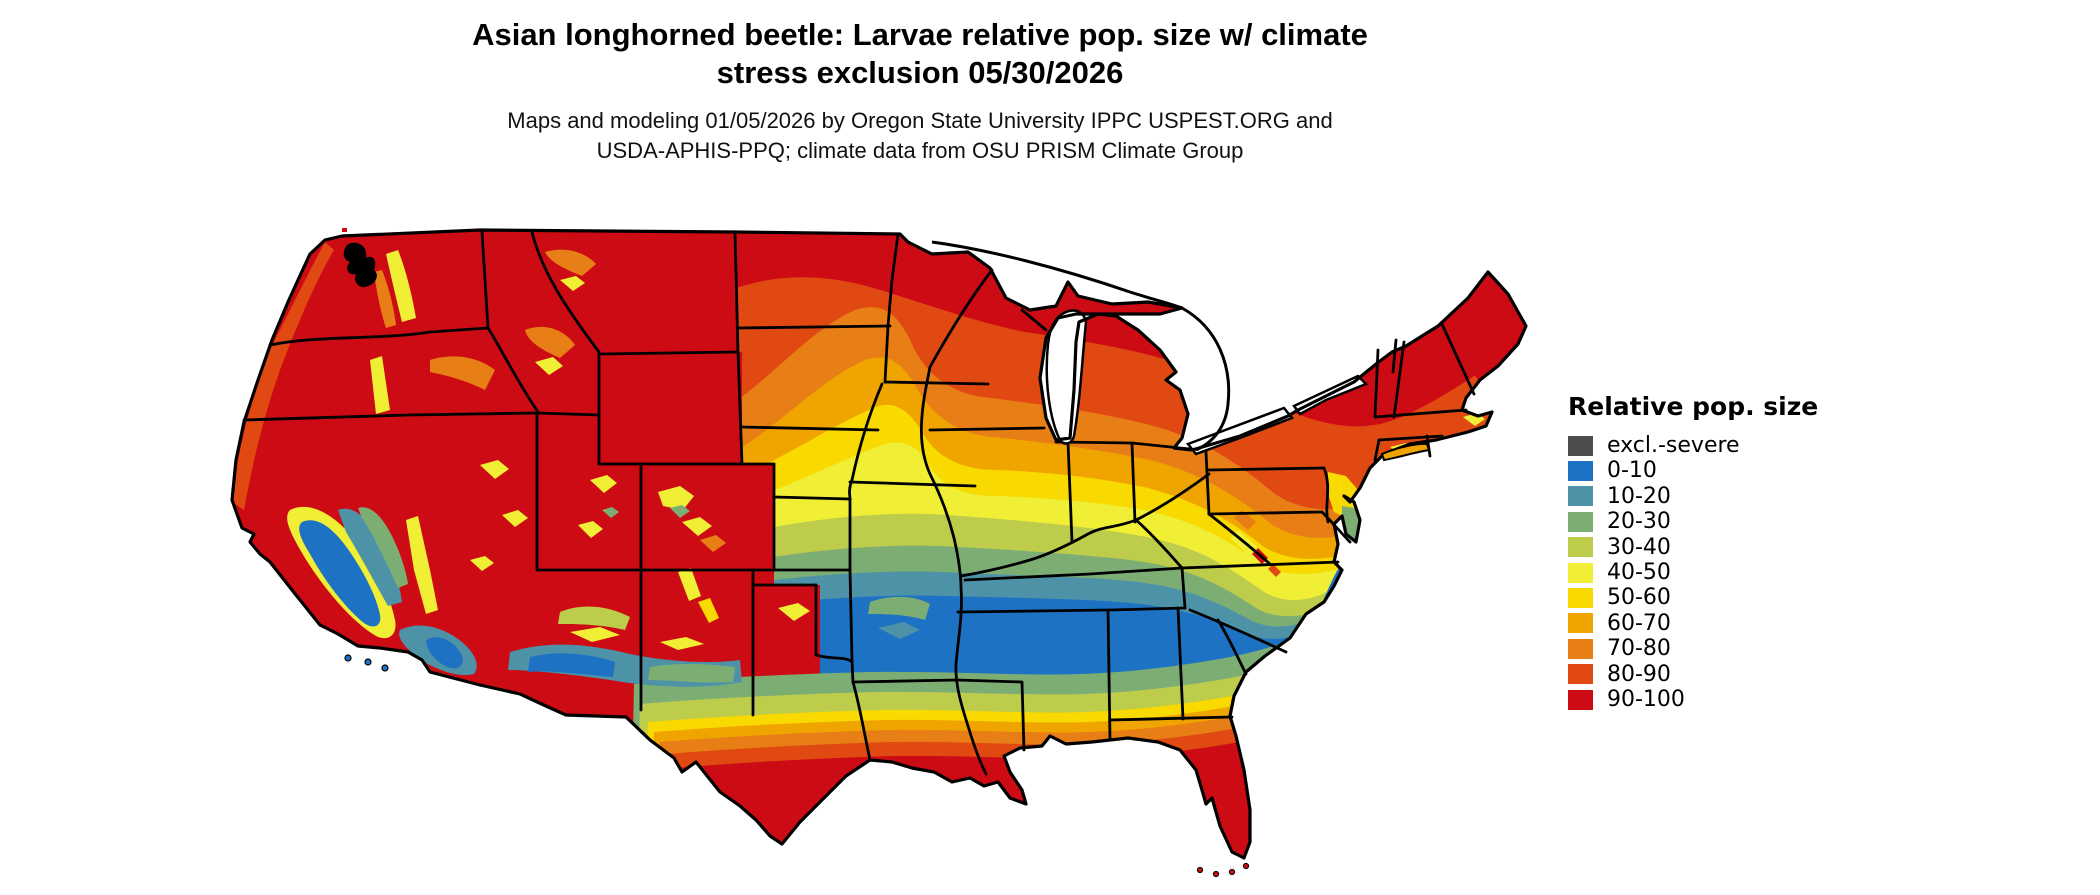  What do you see at coordinates (1718, 699) in the screenshot?
I see `legend-item-90-100: 90-100` at bounding box center [1718, 699].